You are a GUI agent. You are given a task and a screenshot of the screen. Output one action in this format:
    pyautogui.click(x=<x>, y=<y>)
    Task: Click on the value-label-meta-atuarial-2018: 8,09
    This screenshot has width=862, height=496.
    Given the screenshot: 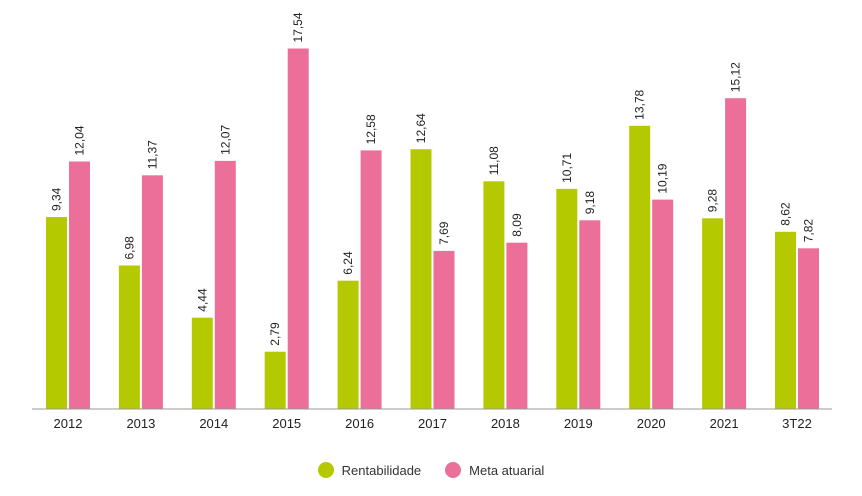 What is the action you would take?
    pyautogui.click(x=517, y=225)
    